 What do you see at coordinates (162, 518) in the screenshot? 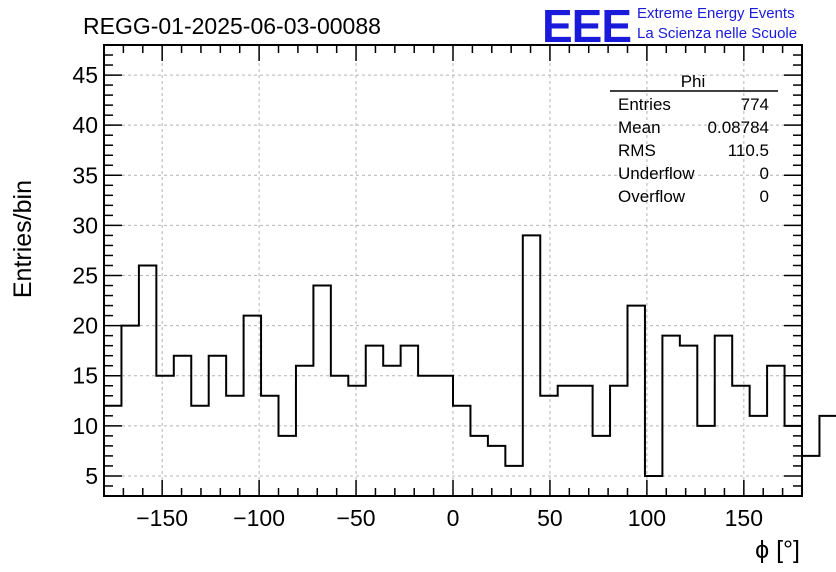
I see `x-tick-label: −150` at bounding box center [162, 518].